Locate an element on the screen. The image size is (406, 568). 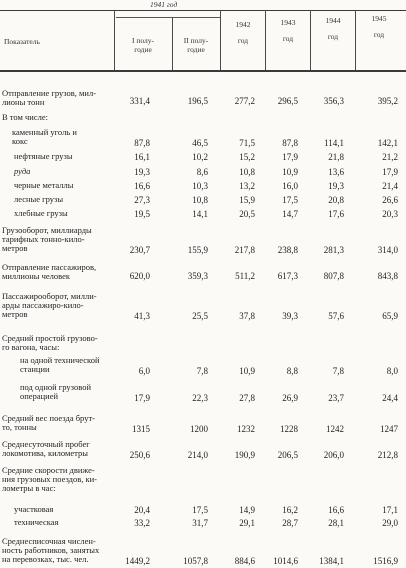
header-year-rule is located at coordinates (168, 17).